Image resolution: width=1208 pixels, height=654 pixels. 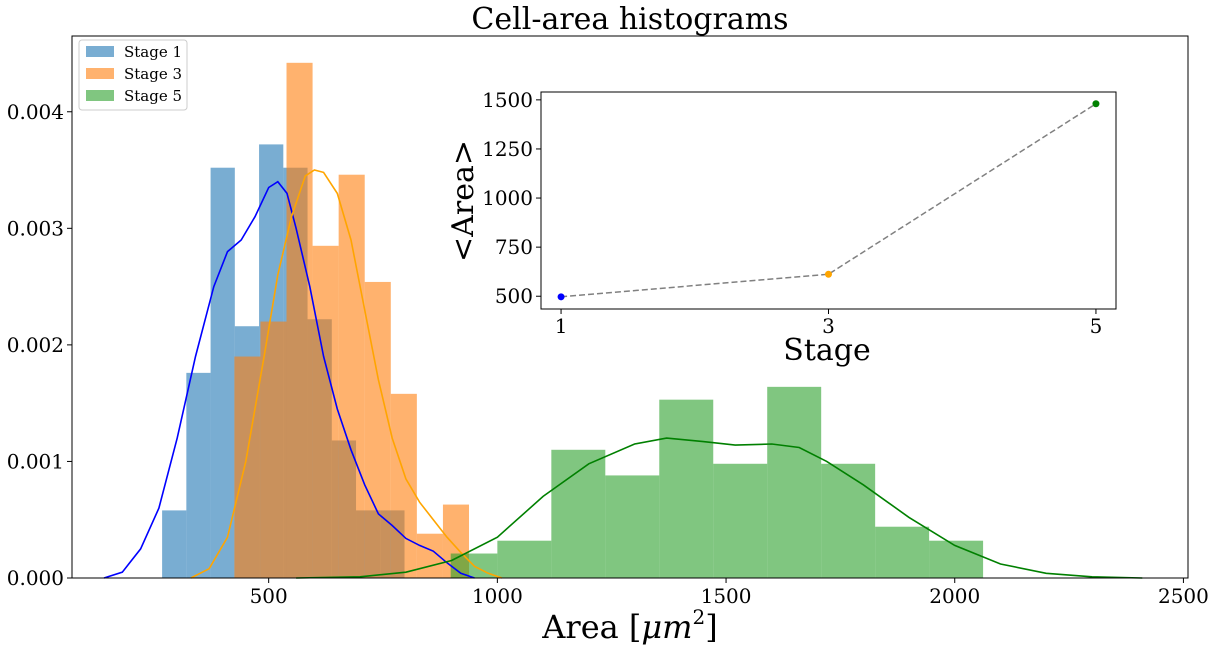 I want to click on x-axis-label: Area [μm2], so click(x=629, y=625).